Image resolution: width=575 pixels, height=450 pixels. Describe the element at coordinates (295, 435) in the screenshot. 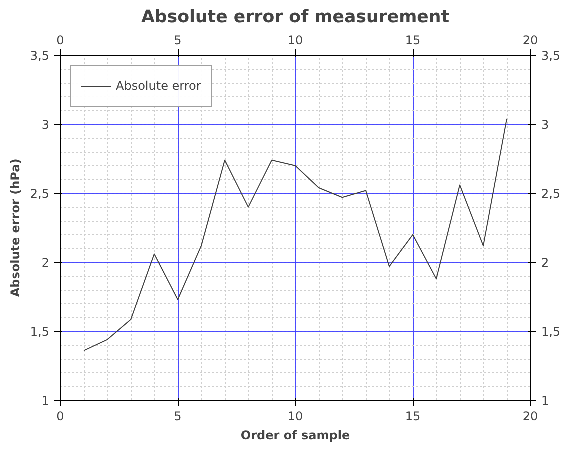

I see `x-axis-title: Order of sample` at that location.